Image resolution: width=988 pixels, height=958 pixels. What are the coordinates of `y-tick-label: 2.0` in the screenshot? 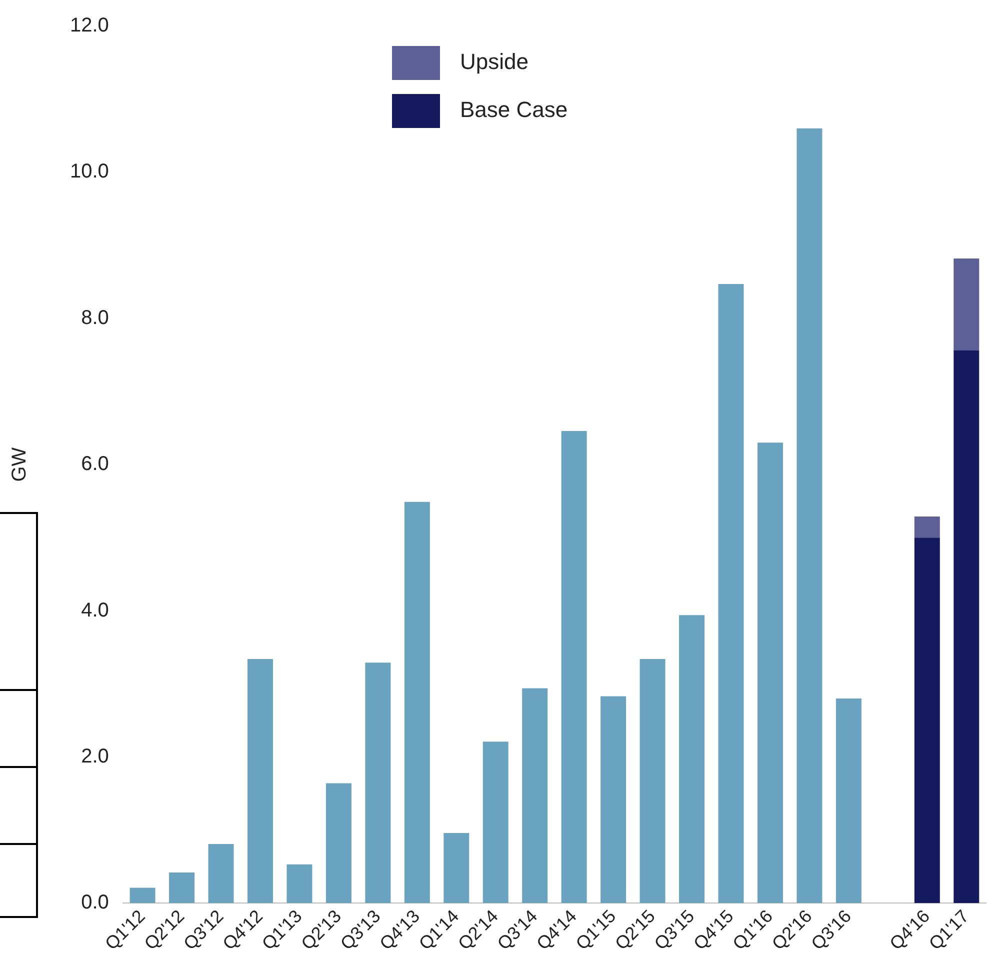 It's located at (95, 756).